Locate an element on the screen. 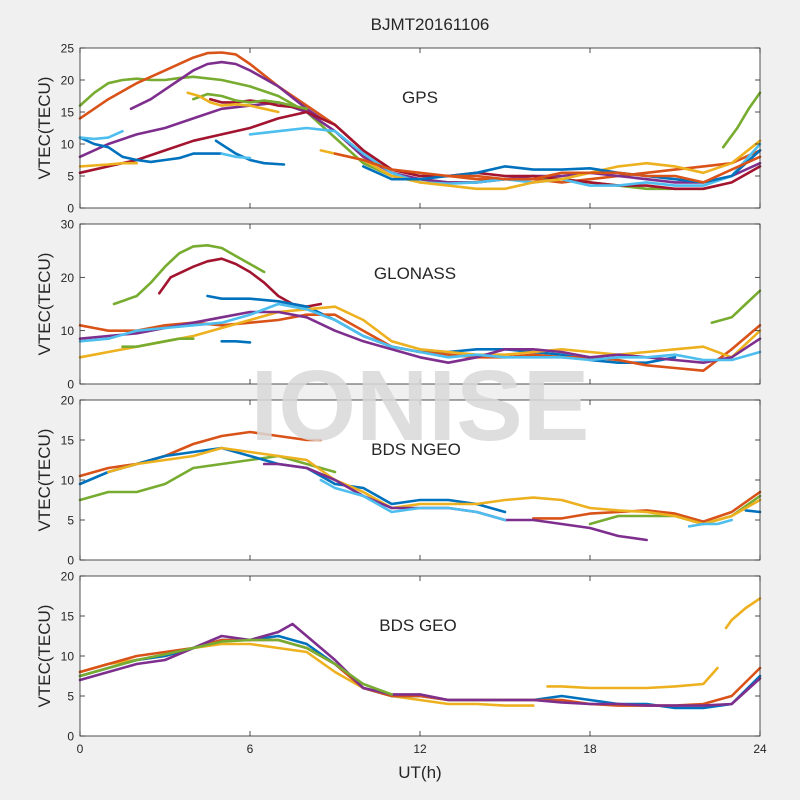 This screenshot has height=800, width=800. panel-label: GLONASS is located at coordinates (415, 273).